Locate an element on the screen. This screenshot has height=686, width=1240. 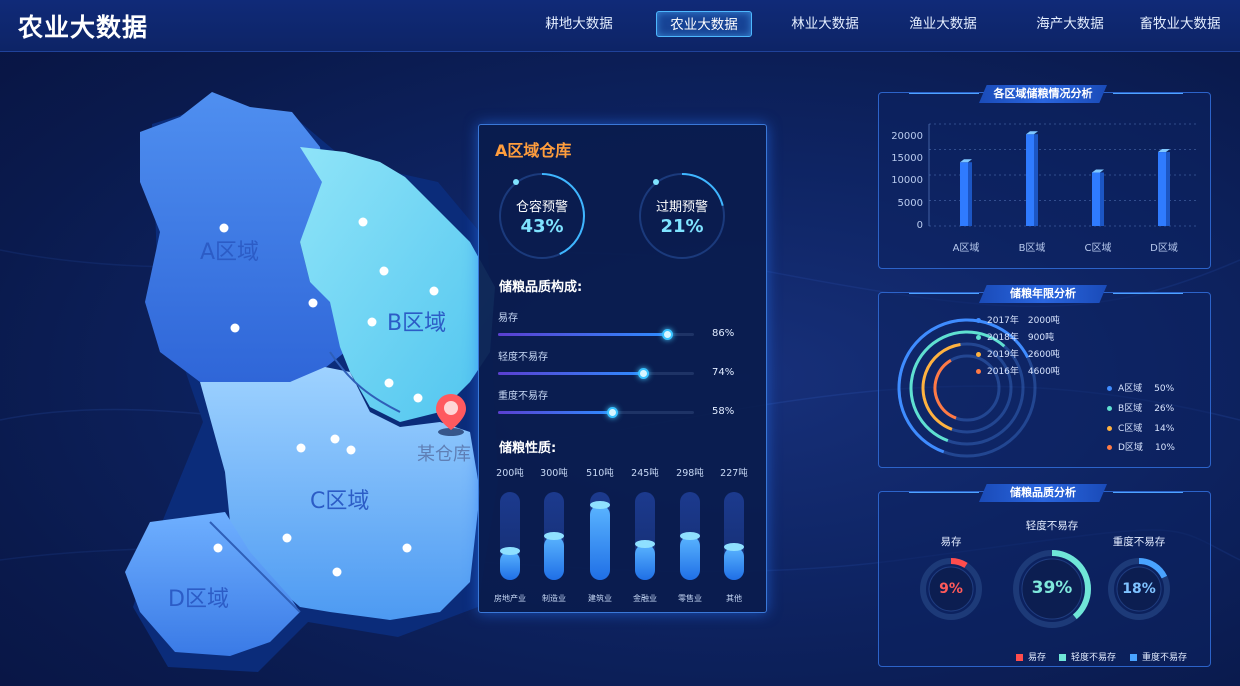
quality-donut-chart is located at coordinates (1045, 589).